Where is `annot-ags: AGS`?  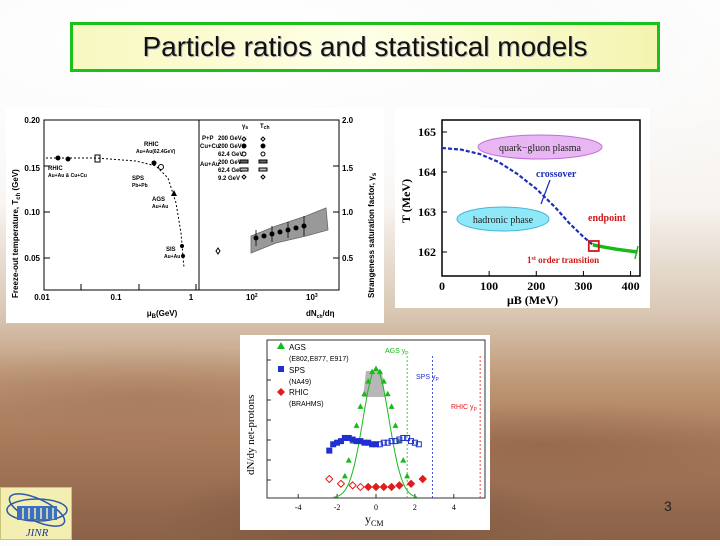 annot-ags: AGS is located at coordinates (158, 200).